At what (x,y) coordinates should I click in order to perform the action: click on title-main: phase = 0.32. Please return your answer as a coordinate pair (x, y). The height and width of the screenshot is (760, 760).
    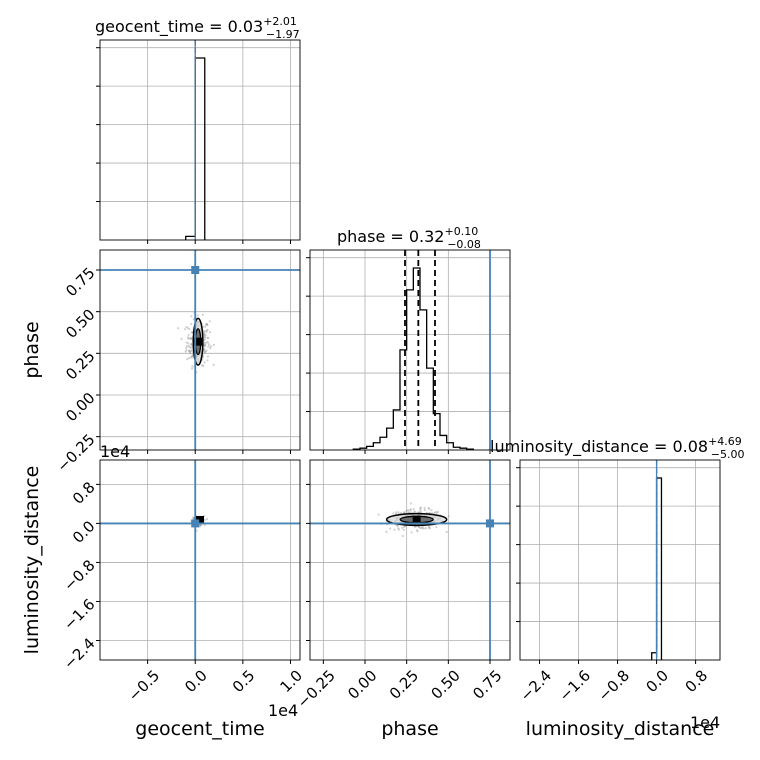
    Looking at the image, I should click on (390, 236).